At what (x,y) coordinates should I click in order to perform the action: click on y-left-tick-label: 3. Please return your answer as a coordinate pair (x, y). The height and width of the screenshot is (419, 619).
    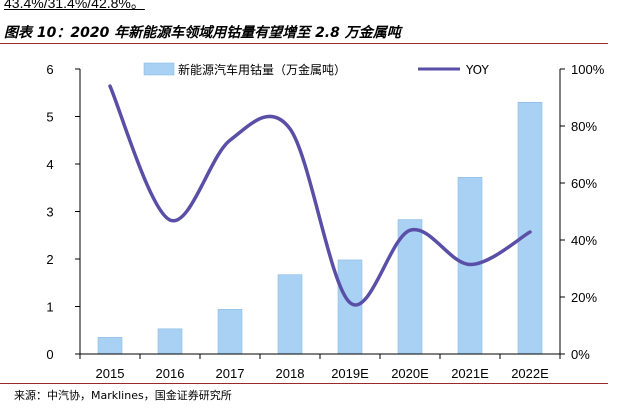
    Looking at the image, I should click on (49, 212).